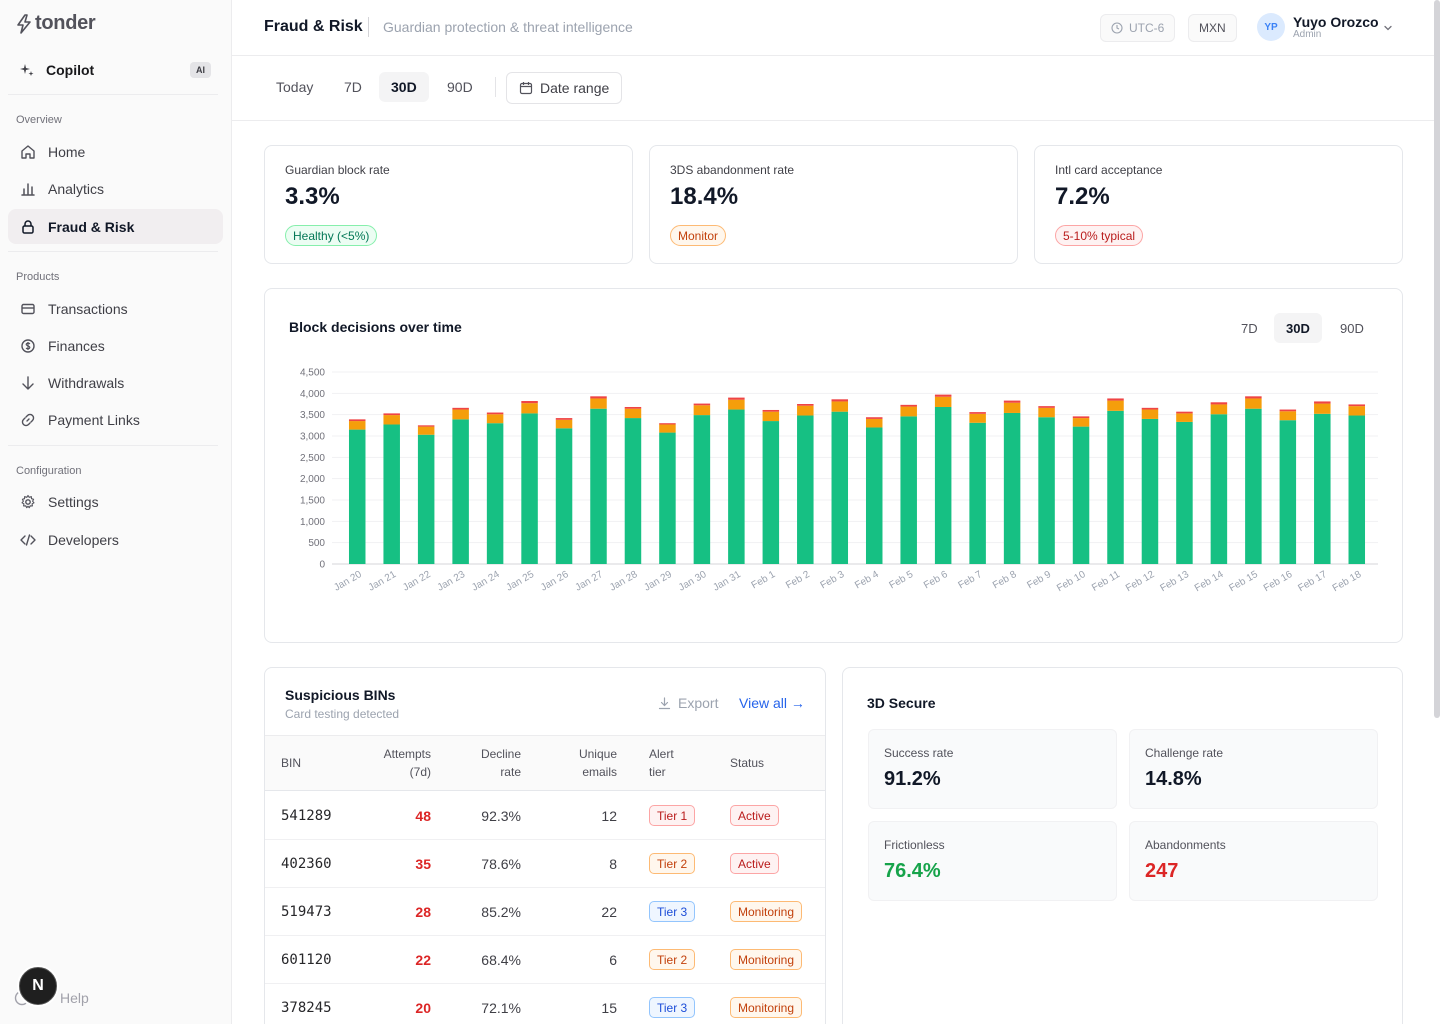  Describe the element at coordinates (448, 204) in the screenshot. I see `kpi-card-guardian-block-rate: Guardian block rate 3.3% Healthy (<5%)` at that location.